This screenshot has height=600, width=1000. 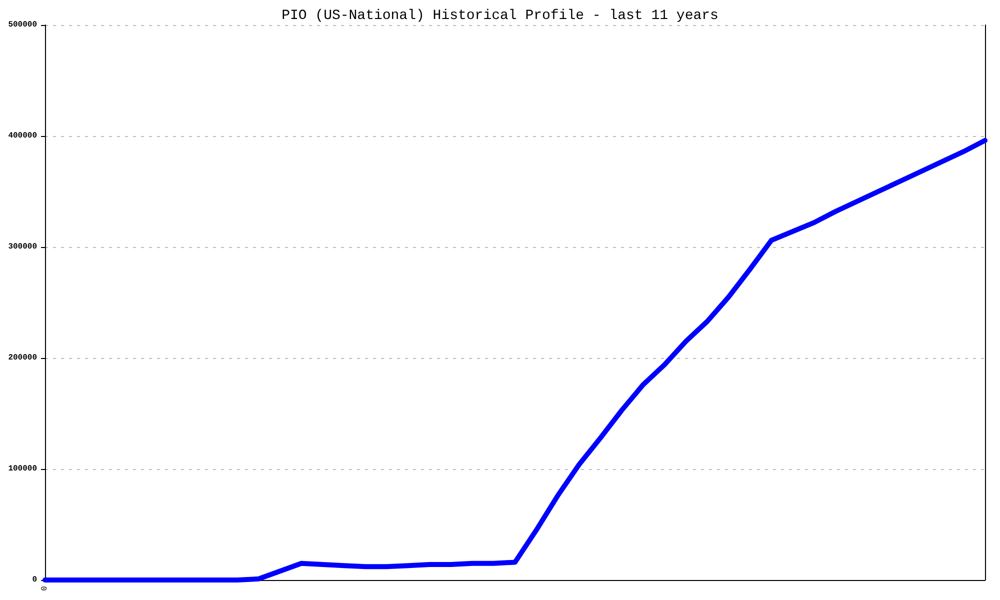 What do you see at coordinates (23, 136) in the screenshot?
I see `y-tick-label: 400000` at bounding box center [23, 136].